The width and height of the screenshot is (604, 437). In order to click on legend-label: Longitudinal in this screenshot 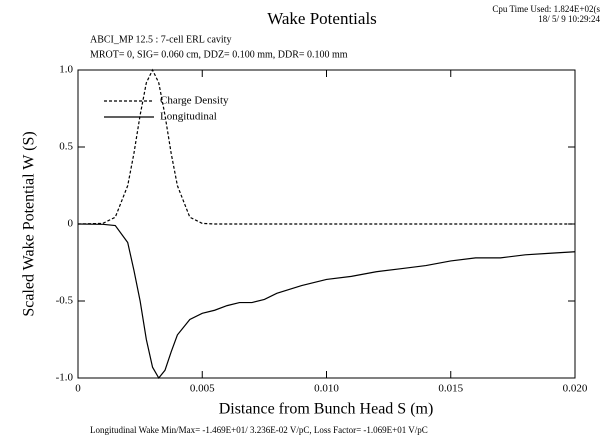, I will do `click(188, 117)`.